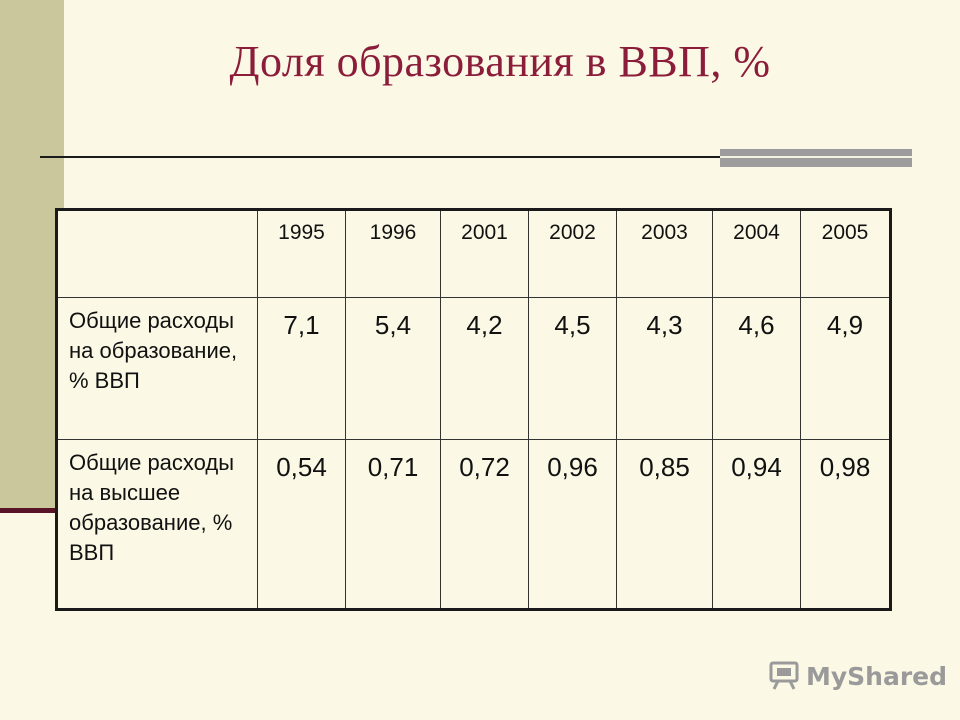 This screenshot has width=960, height=720. I want to click on title-accent-bar-line, so click(816, 157).